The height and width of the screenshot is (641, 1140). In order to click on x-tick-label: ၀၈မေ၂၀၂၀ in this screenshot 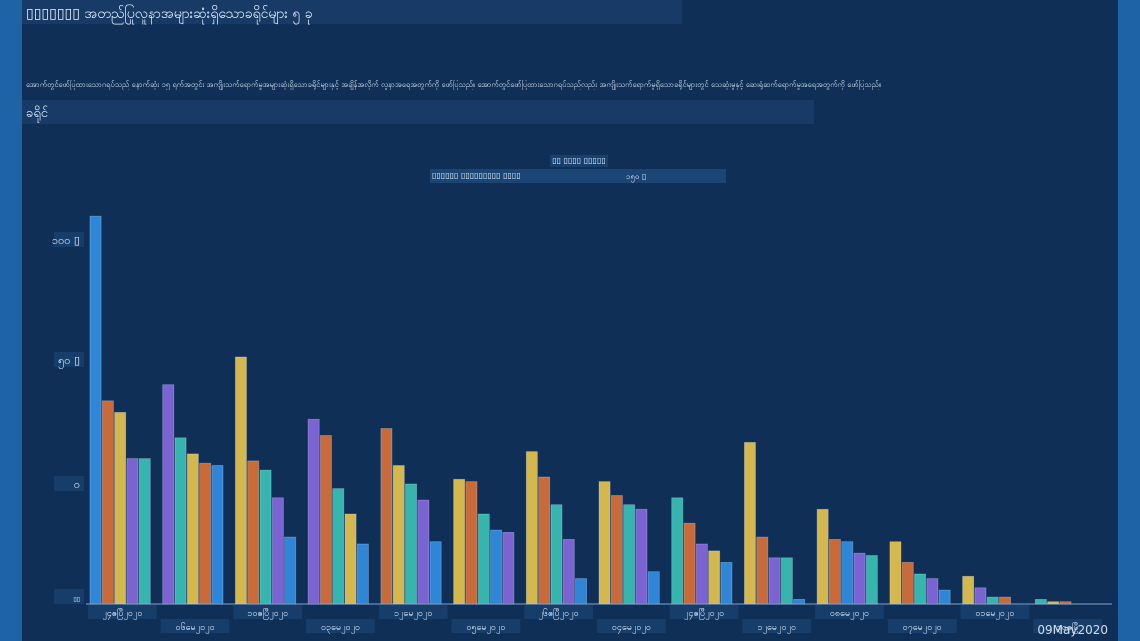, I will do `click(849, 614)`.